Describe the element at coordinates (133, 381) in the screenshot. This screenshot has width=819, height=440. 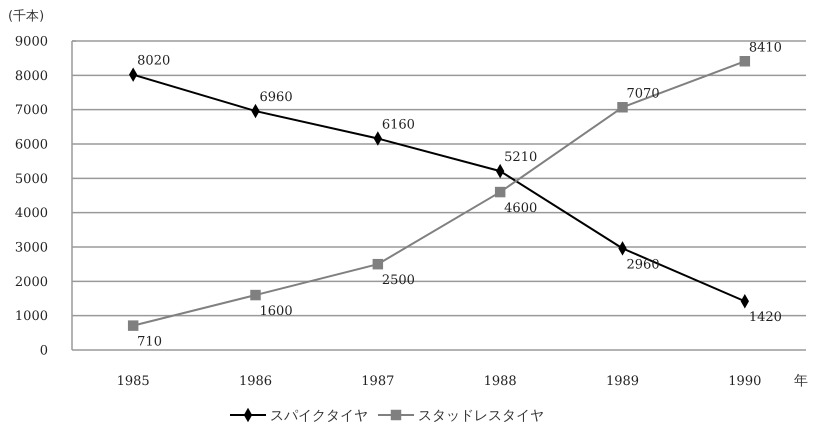
I see `x-tick-label: 1985` at that location.